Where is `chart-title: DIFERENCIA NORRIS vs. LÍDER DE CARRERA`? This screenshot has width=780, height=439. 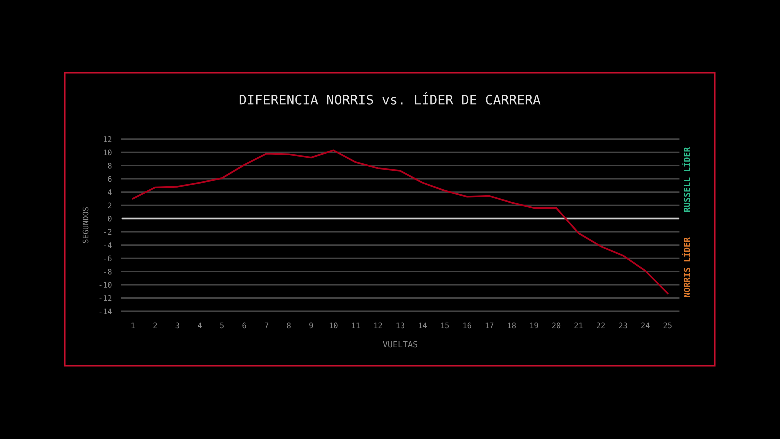
chart-title: DIFERENCIA NORRIS vs. LÍDER DE CARRERA is located at coordinates (390, 98).